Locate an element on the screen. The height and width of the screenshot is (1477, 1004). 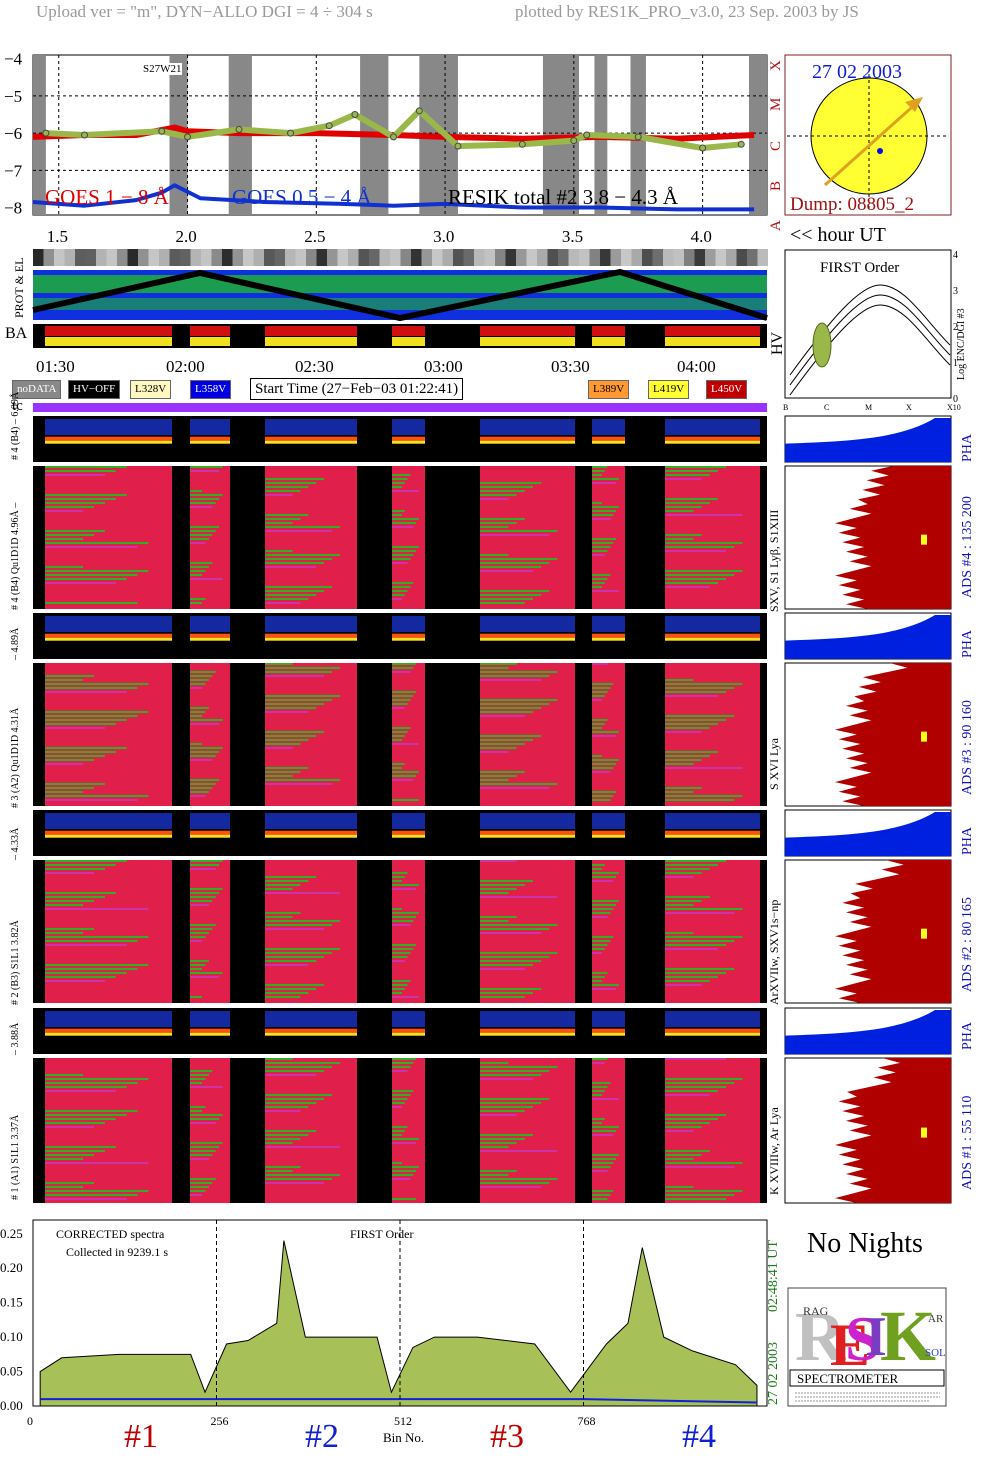
ads-histogram is located at coordinates (893, 734).